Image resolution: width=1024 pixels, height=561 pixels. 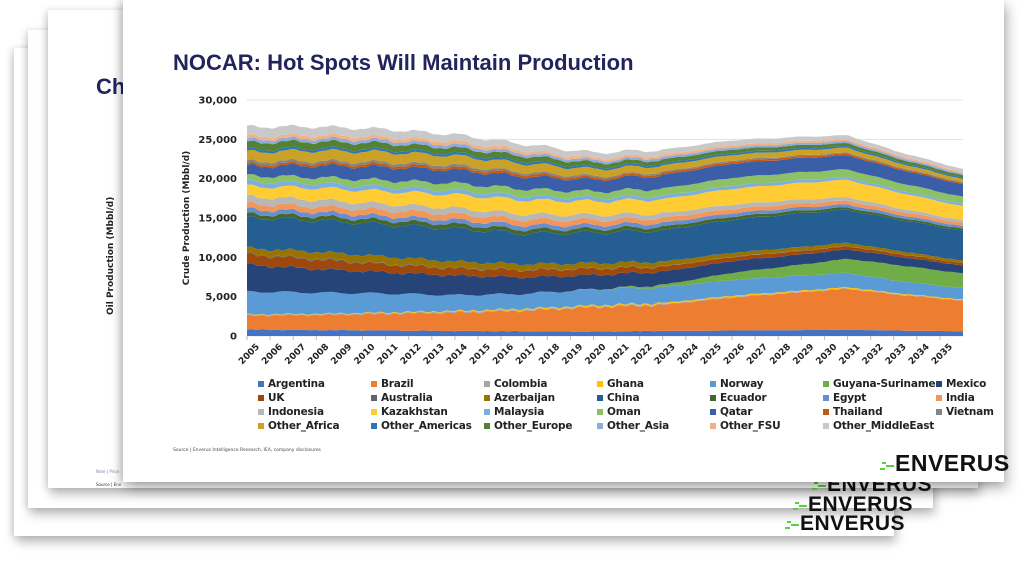 I want to click on area-oman, so click(x=605, y=186).